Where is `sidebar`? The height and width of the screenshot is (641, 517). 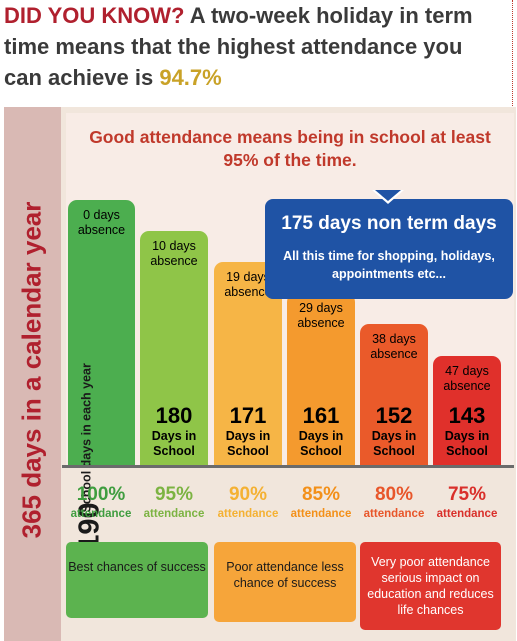
sidebar is located at coordinates (32, 374).